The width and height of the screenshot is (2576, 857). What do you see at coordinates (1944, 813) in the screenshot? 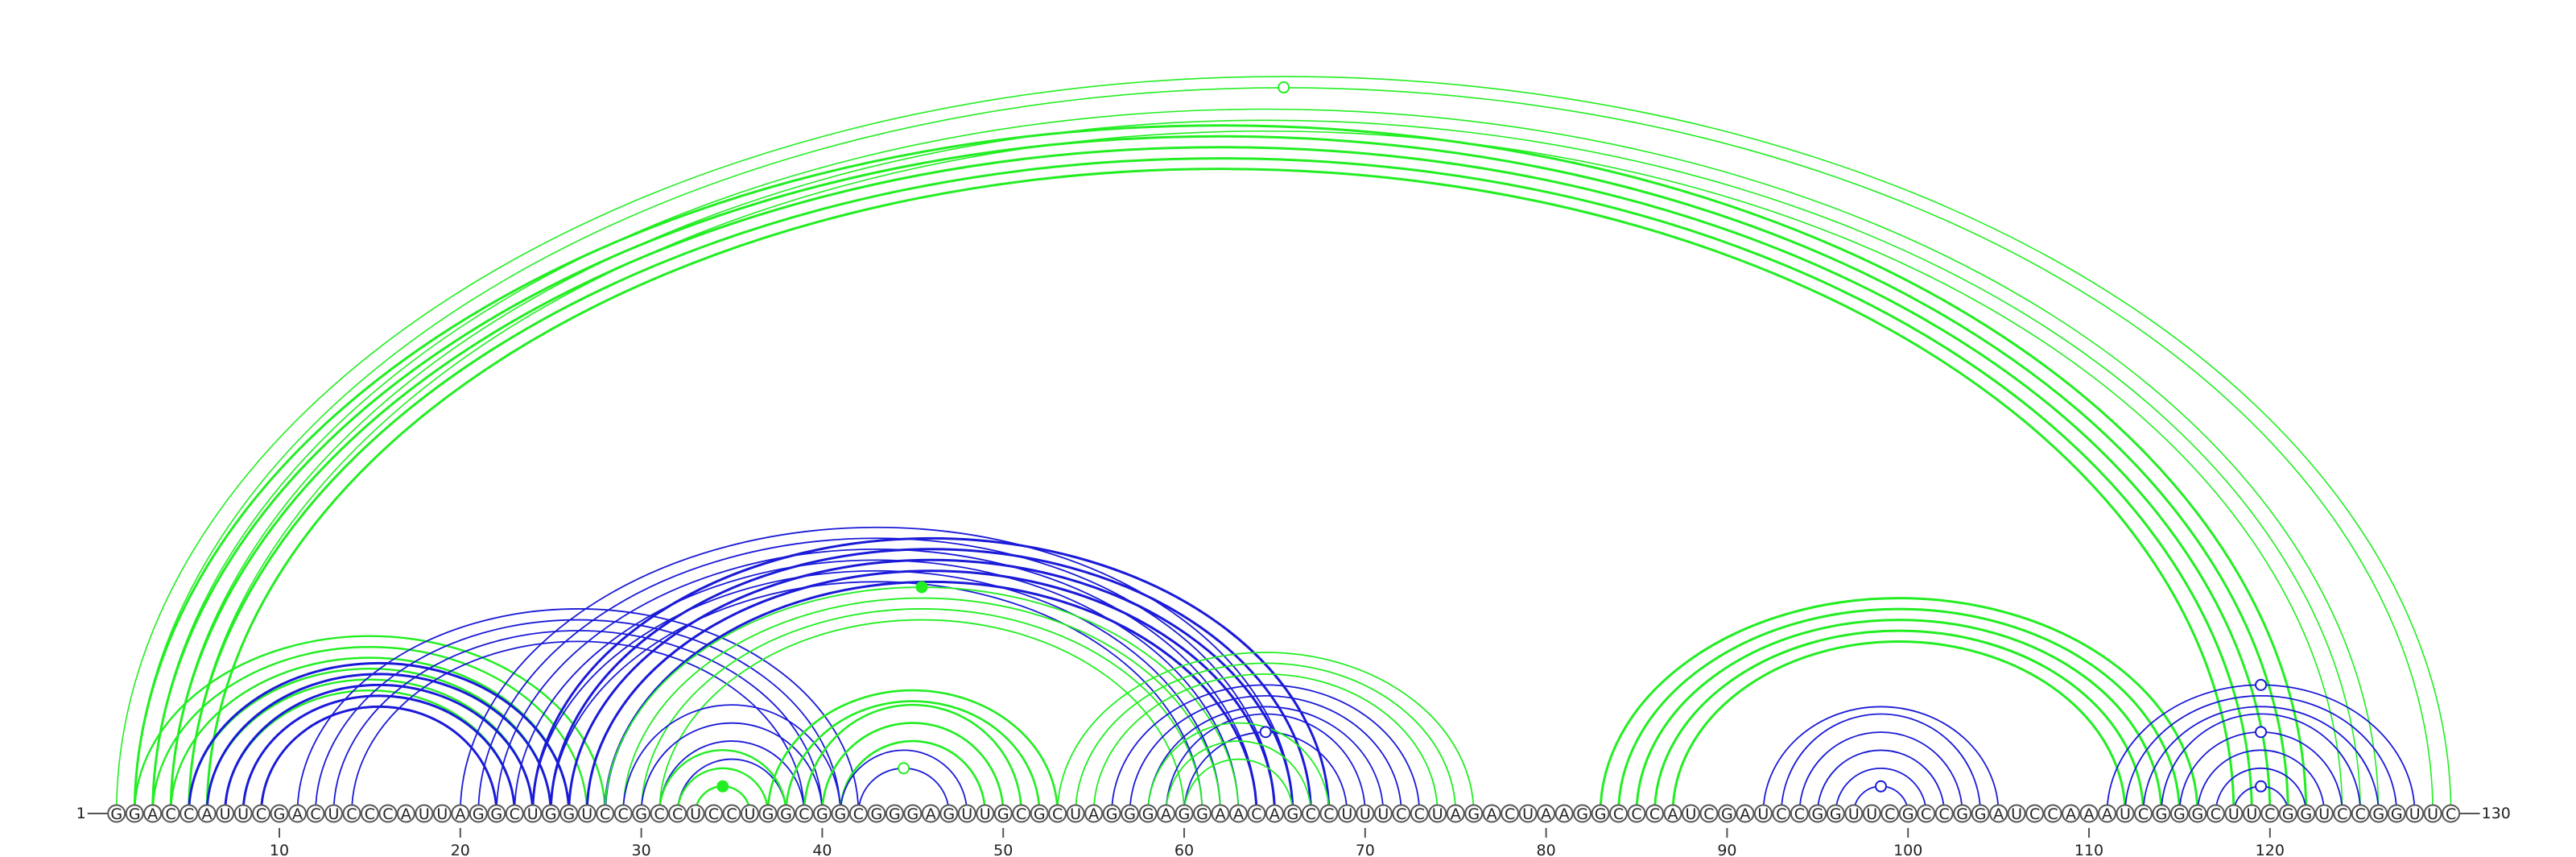
I see `nucleotide-102: C` at bounding box center [1944, 813].